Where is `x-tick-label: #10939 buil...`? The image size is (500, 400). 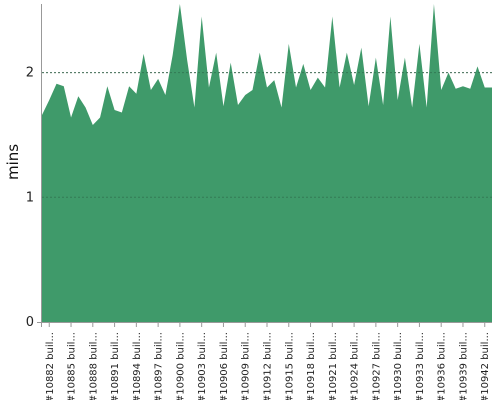
x-tick-label: #10939 buil... is located at coordinates (463, 366).